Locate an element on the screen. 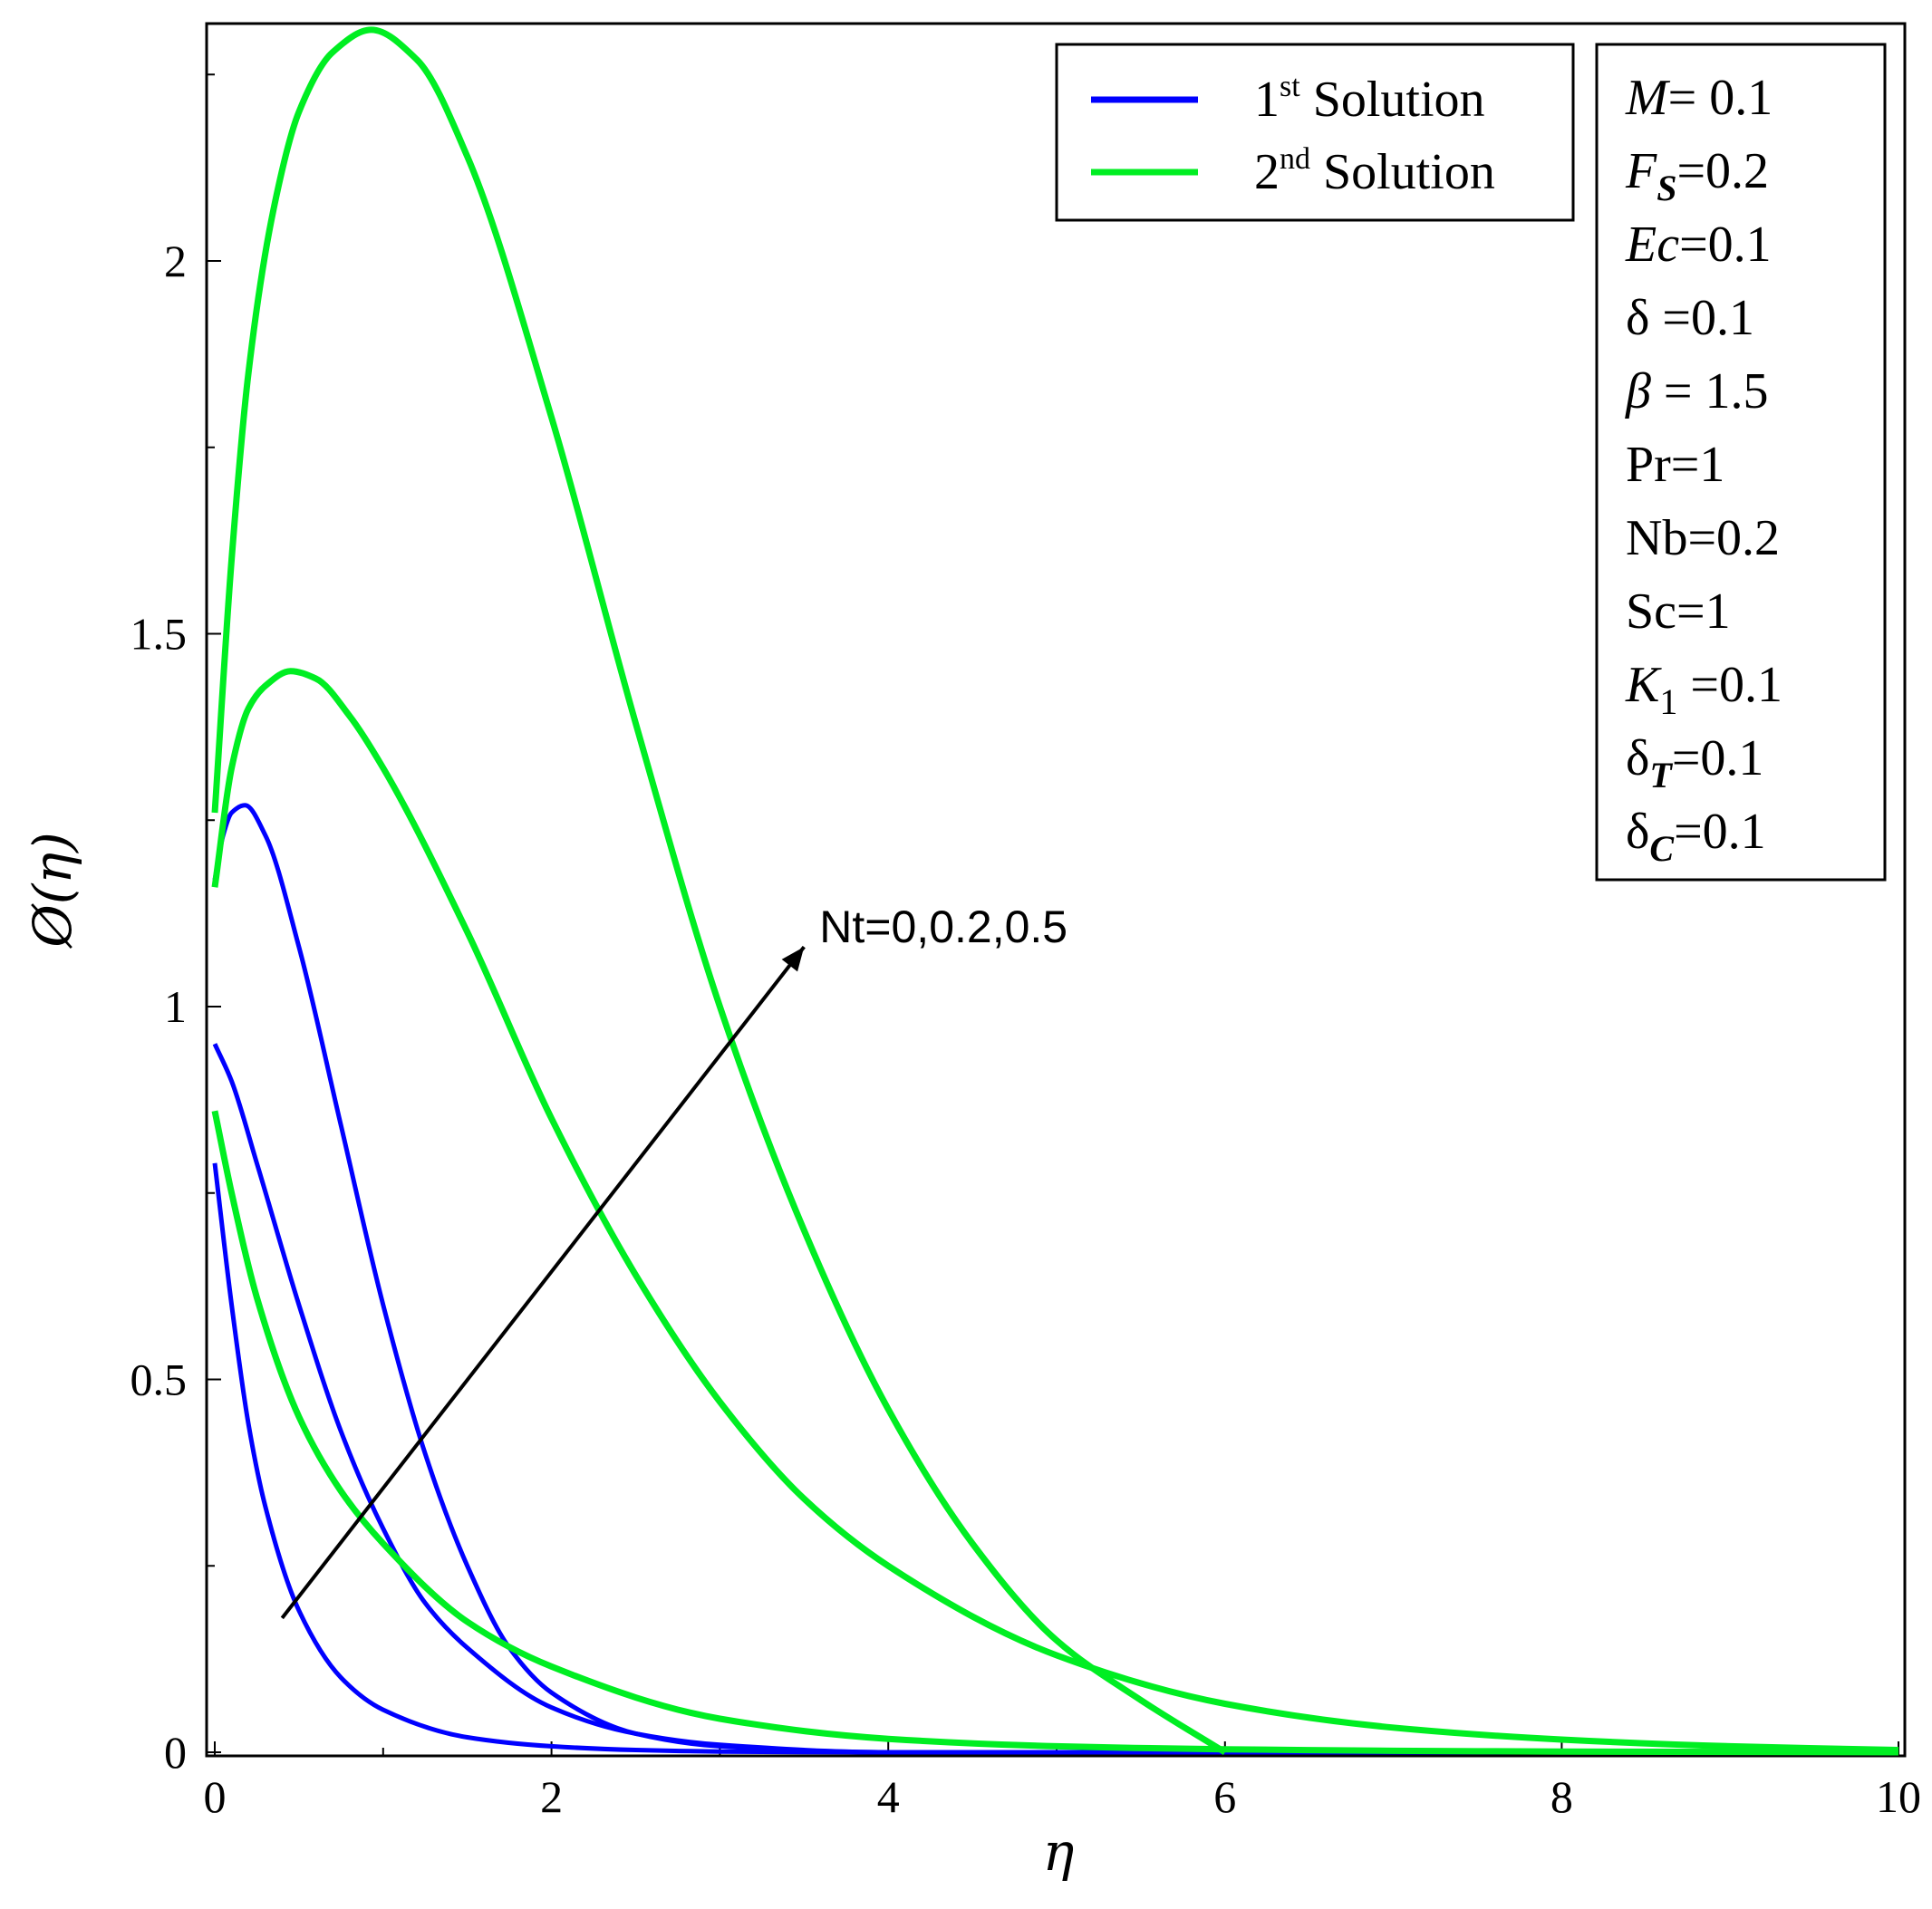 The image size is (1932, 1909). legend-label: 2nd Solution is located at coordinates (1374, 171).